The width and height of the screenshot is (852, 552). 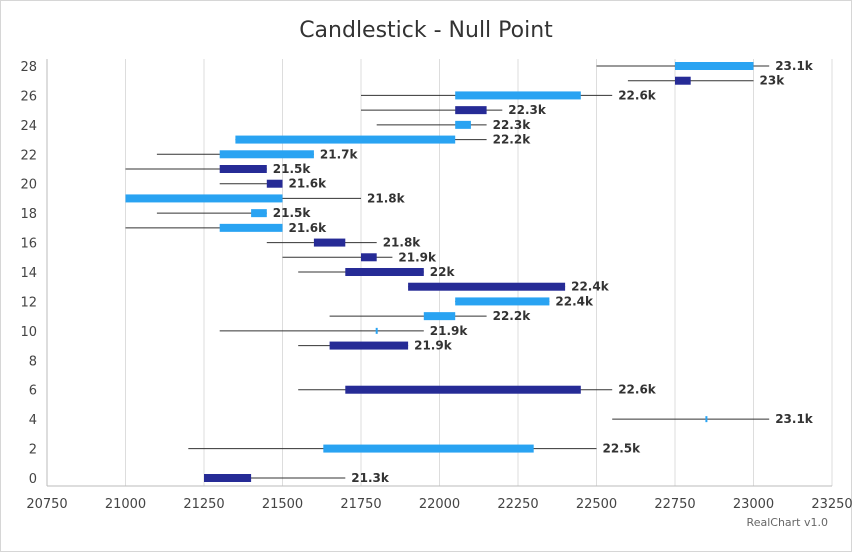 I want to click on chart-title: Candlestick - Null Point, so click(x=426, y=30).